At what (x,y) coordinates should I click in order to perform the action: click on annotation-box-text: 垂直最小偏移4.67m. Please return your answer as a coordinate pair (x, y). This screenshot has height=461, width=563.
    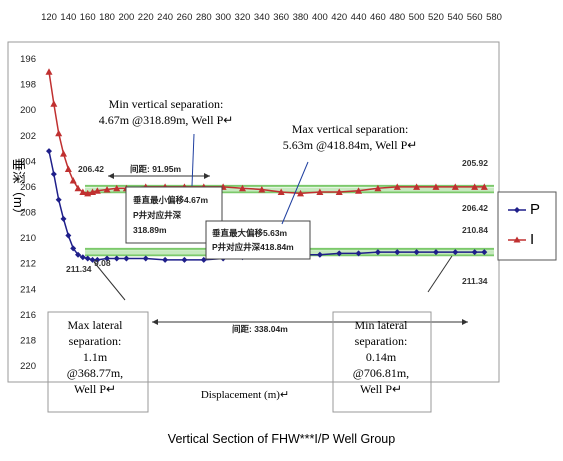
    Looking at the image, I should click on (171, 200).